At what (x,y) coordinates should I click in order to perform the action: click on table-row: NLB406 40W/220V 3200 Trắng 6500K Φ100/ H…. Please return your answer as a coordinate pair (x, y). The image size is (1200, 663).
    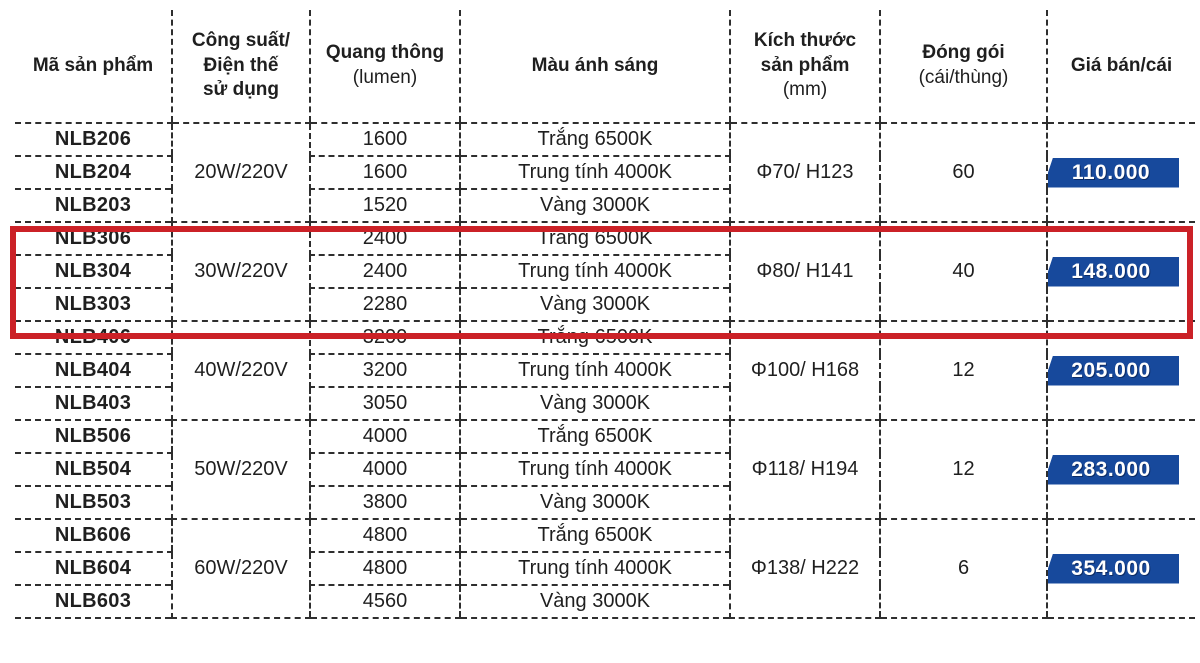
    Looking at the image, I should click on (605, 371).